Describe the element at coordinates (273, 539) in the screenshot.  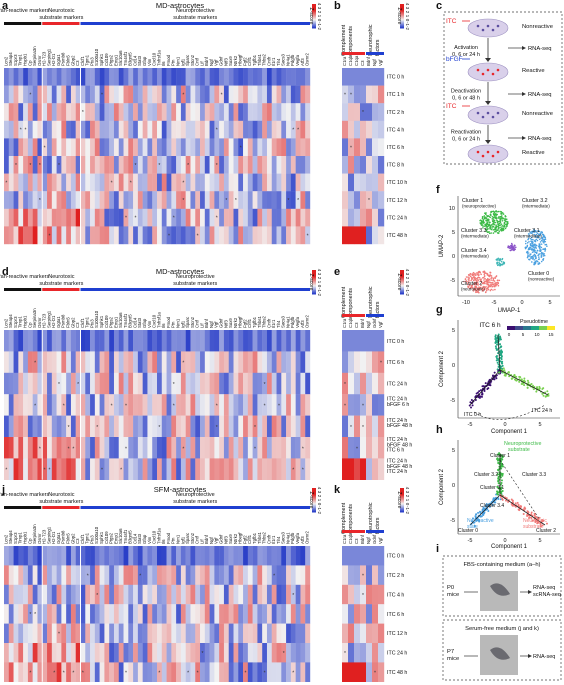
I see `gene-label: Il1r1` at that location.